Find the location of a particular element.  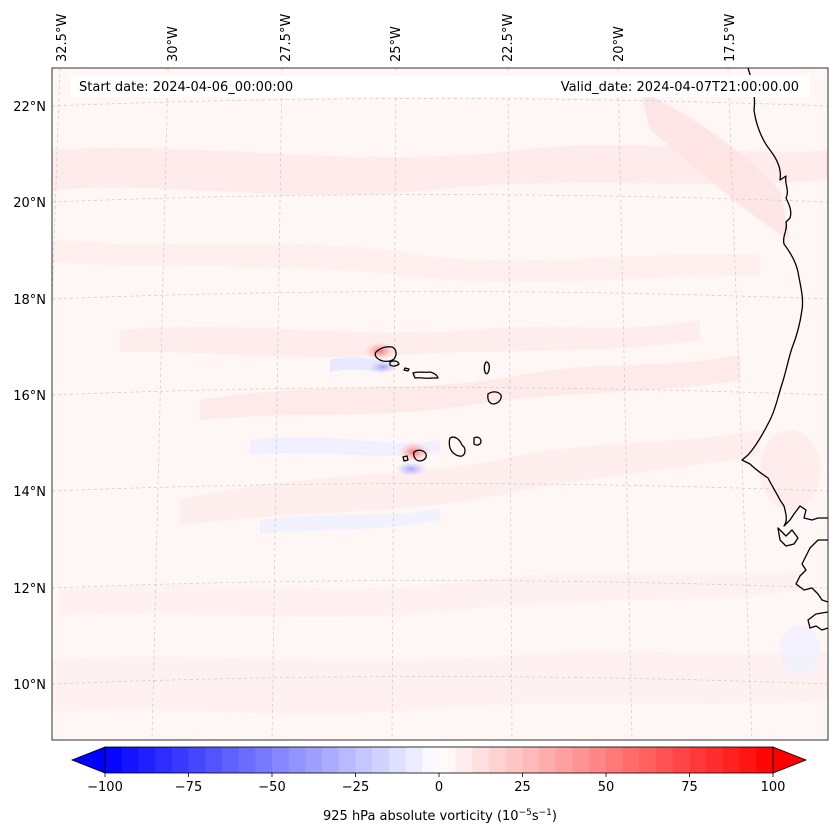

island-sao-vicente is located at coordinates (394, 363).